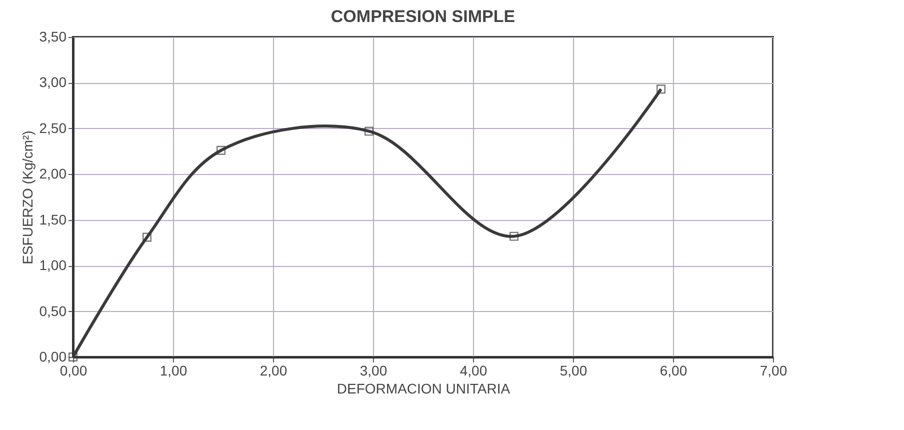 This screenshot has width=904, height=430. Describe the element at coordinates (53, 310) in the screenshot. I see `y-tick-label: 0,50` at that location.